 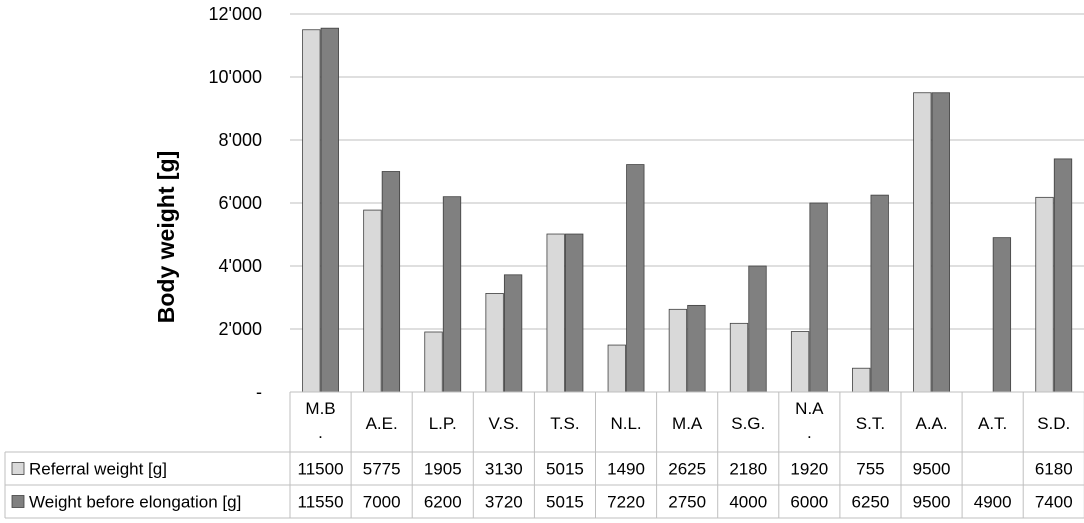 What do you see at coordinates (1053, 423) in the screenshot?
I see `category-label: S.D.` at bounding box center [1053, 423].